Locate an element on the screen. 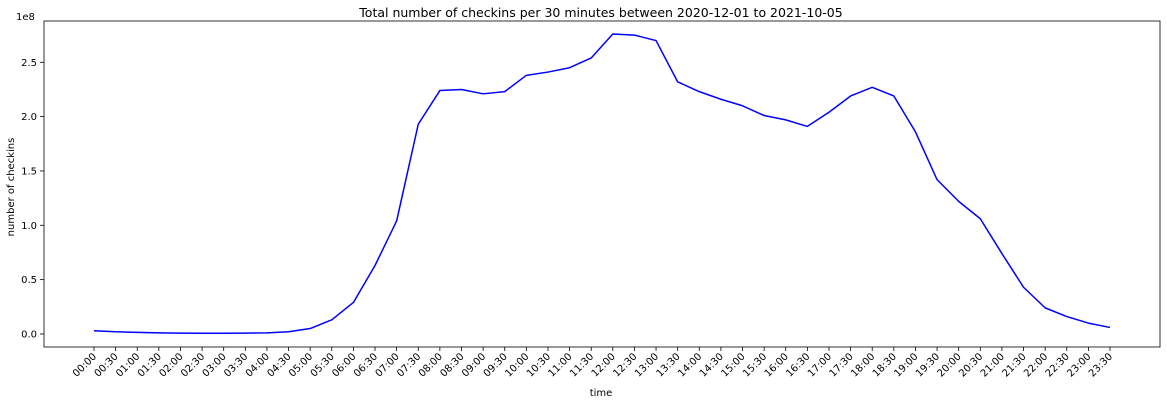  y-tick-label: 2.0 is located at coordinates (29, 117).